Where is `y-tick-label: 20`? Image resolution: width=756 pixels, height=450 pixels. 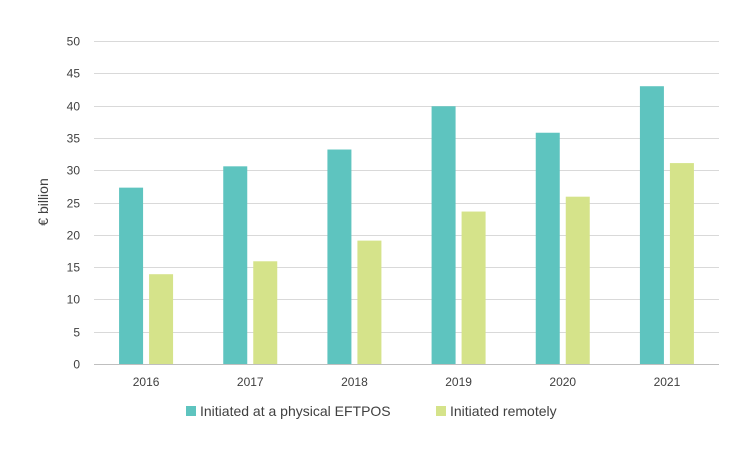 y-tick-label: 20 is located at coordinates (74, 236).